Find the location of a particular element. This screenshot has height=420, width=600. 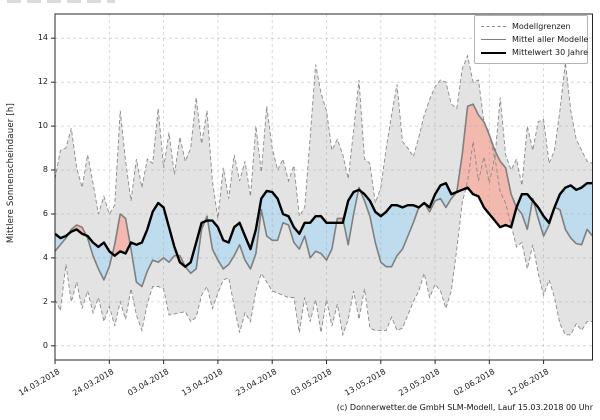

y-tick-label: 6 is located at coordinates (45, 213).